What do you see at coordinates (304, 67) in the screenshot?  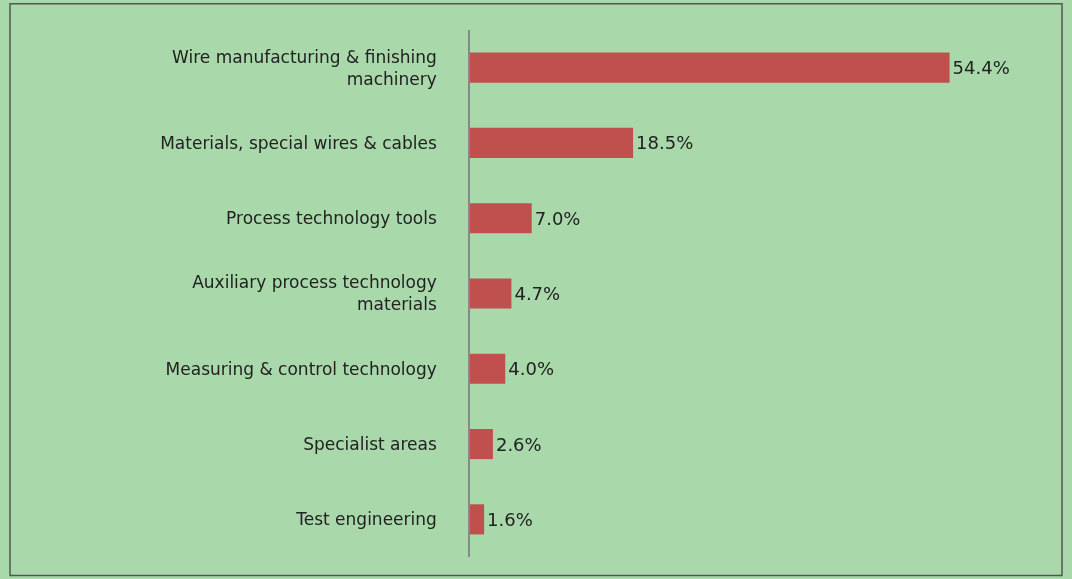 I see `y-tick-label: Wire manufacturing & finishing machinery` at bounding box center [304, 67].